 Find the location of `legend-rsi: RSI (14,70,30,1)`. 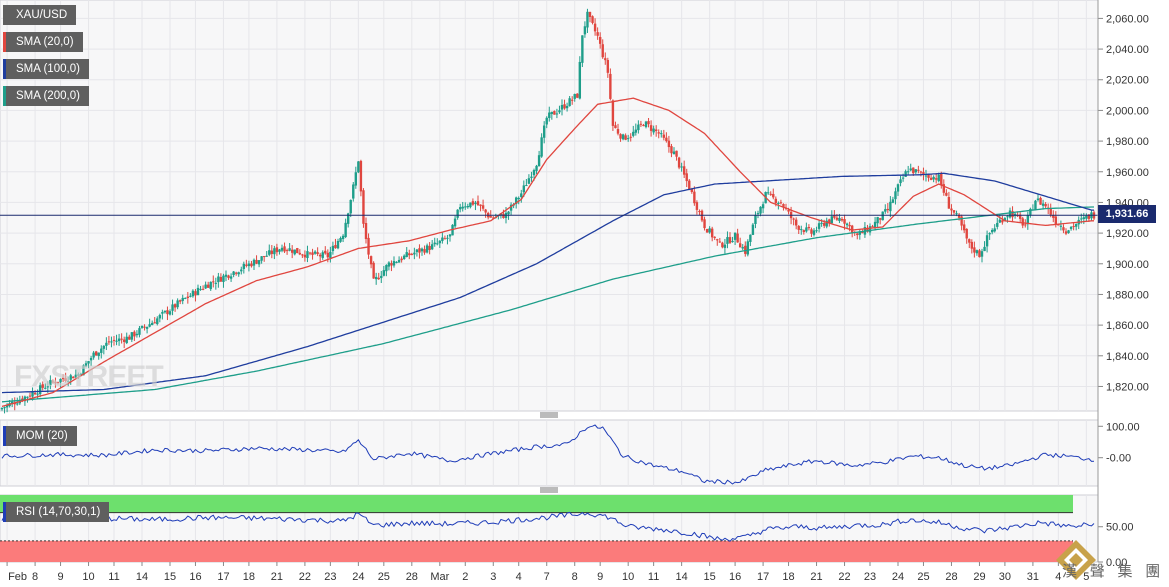

legend-rsi: RSI (14,70,30,1) is located at coordinates (56, 512).